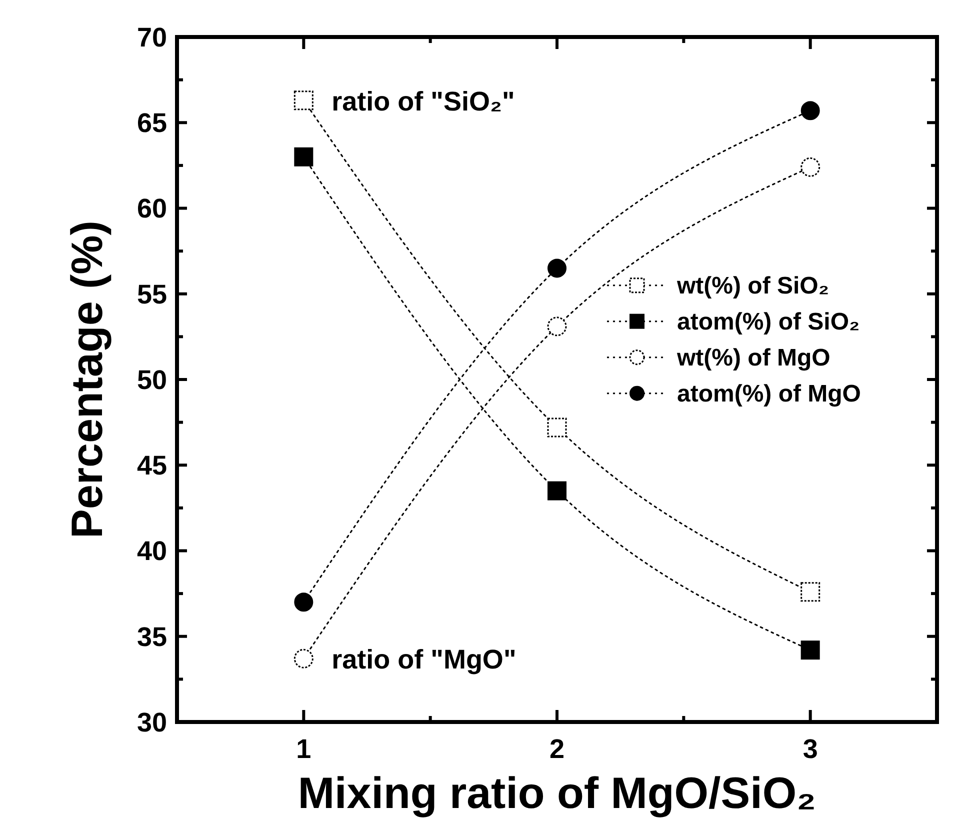 The height and width of the screenshot is (838, 953). What do you see at coordinates (753, 358) in the screenshot?
I see `legend-label: wt(%) of MgO` at bounding box center [753, 358].